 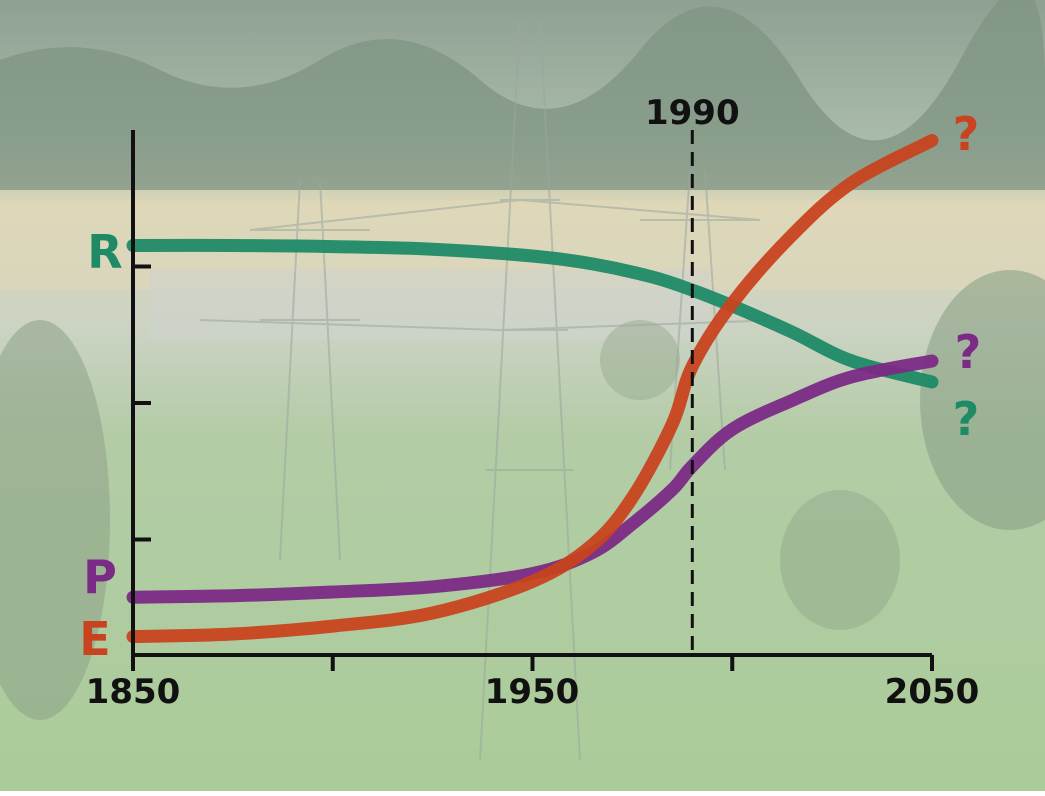 I want to click on x-tick-label-1850: 1850, so click(x=133, y=692).